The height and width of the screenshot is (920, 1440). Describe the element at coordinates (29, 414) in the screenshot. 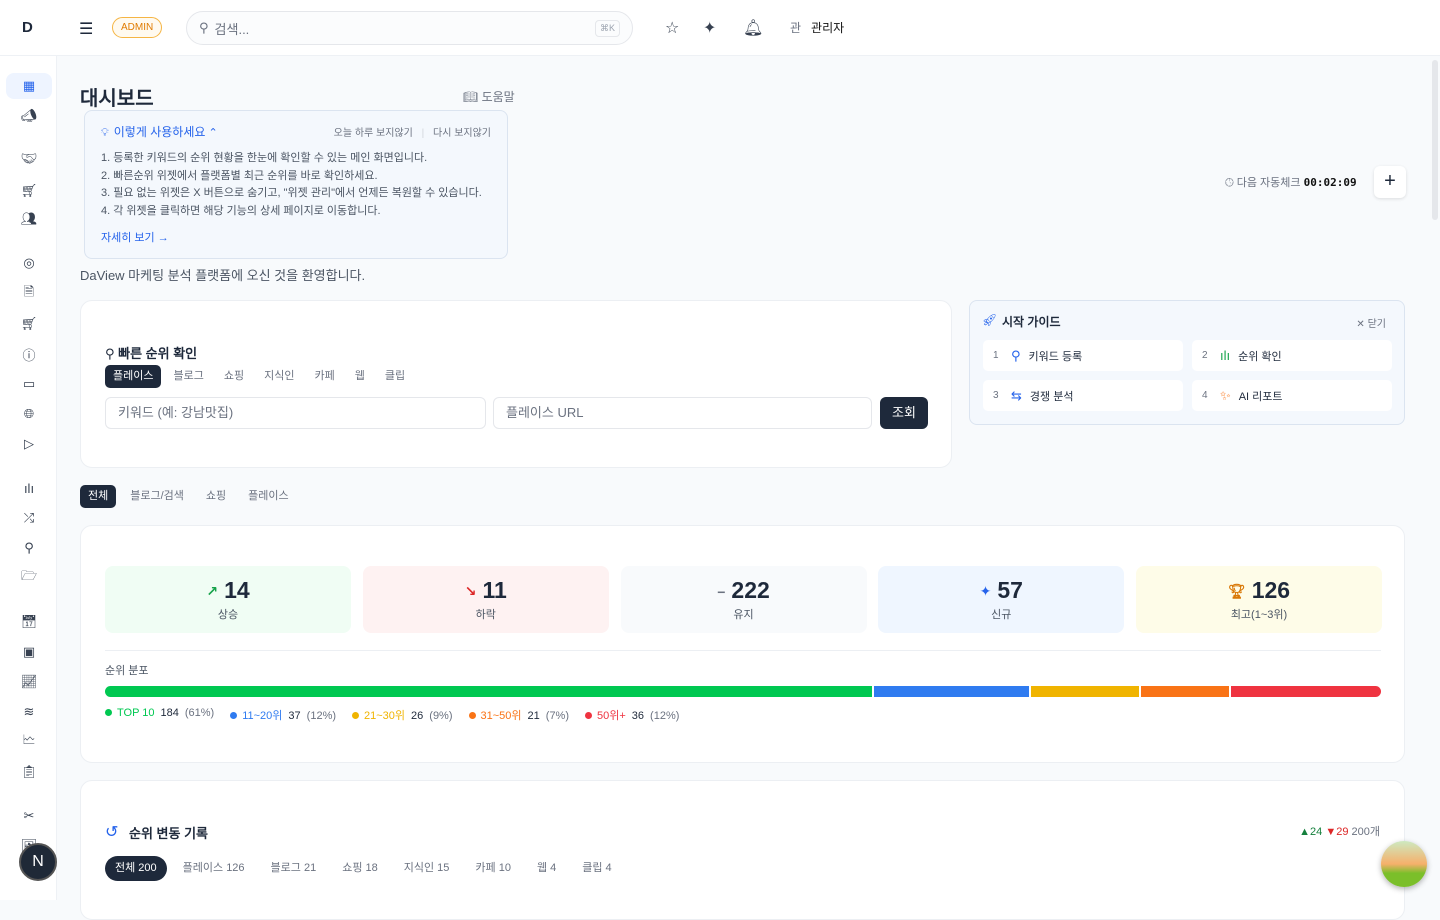

I see `sidebar-item-10: 🌐︎` at that location.